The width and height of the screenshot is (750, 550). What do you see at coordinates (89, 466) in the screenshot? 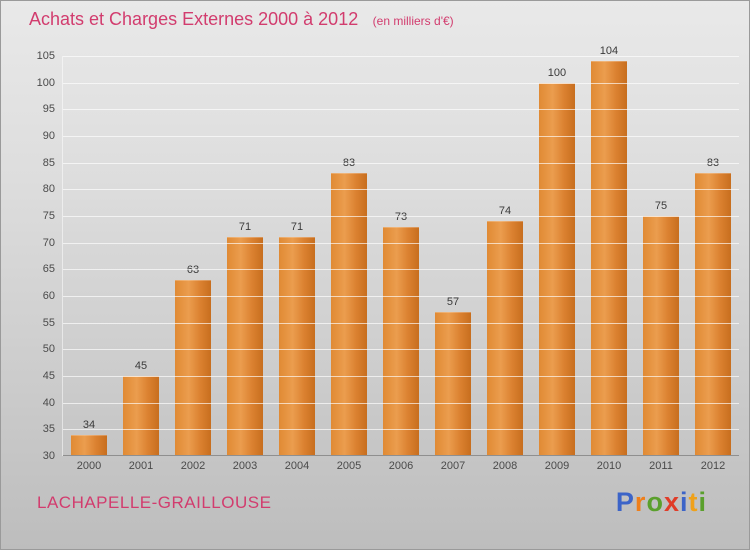
I see `x-tick-label: 2000` at bounding box center [89, 466].